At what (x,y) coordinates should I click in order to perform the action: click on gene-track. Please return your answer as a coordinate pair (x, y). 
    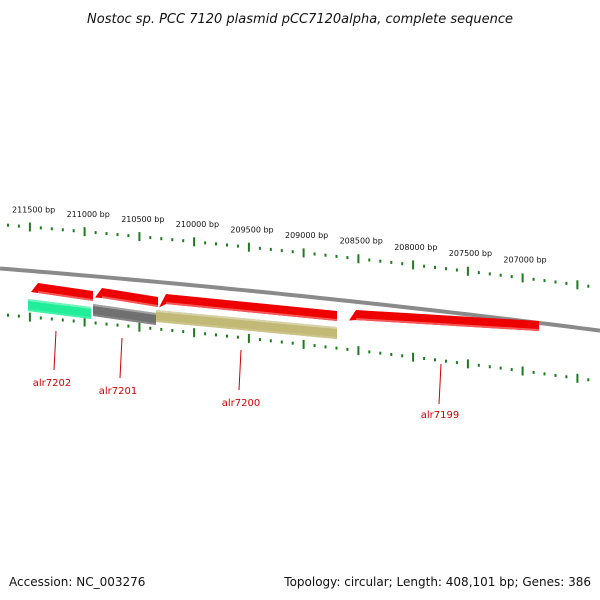
    Looking at the image, I should click on (182, 319).